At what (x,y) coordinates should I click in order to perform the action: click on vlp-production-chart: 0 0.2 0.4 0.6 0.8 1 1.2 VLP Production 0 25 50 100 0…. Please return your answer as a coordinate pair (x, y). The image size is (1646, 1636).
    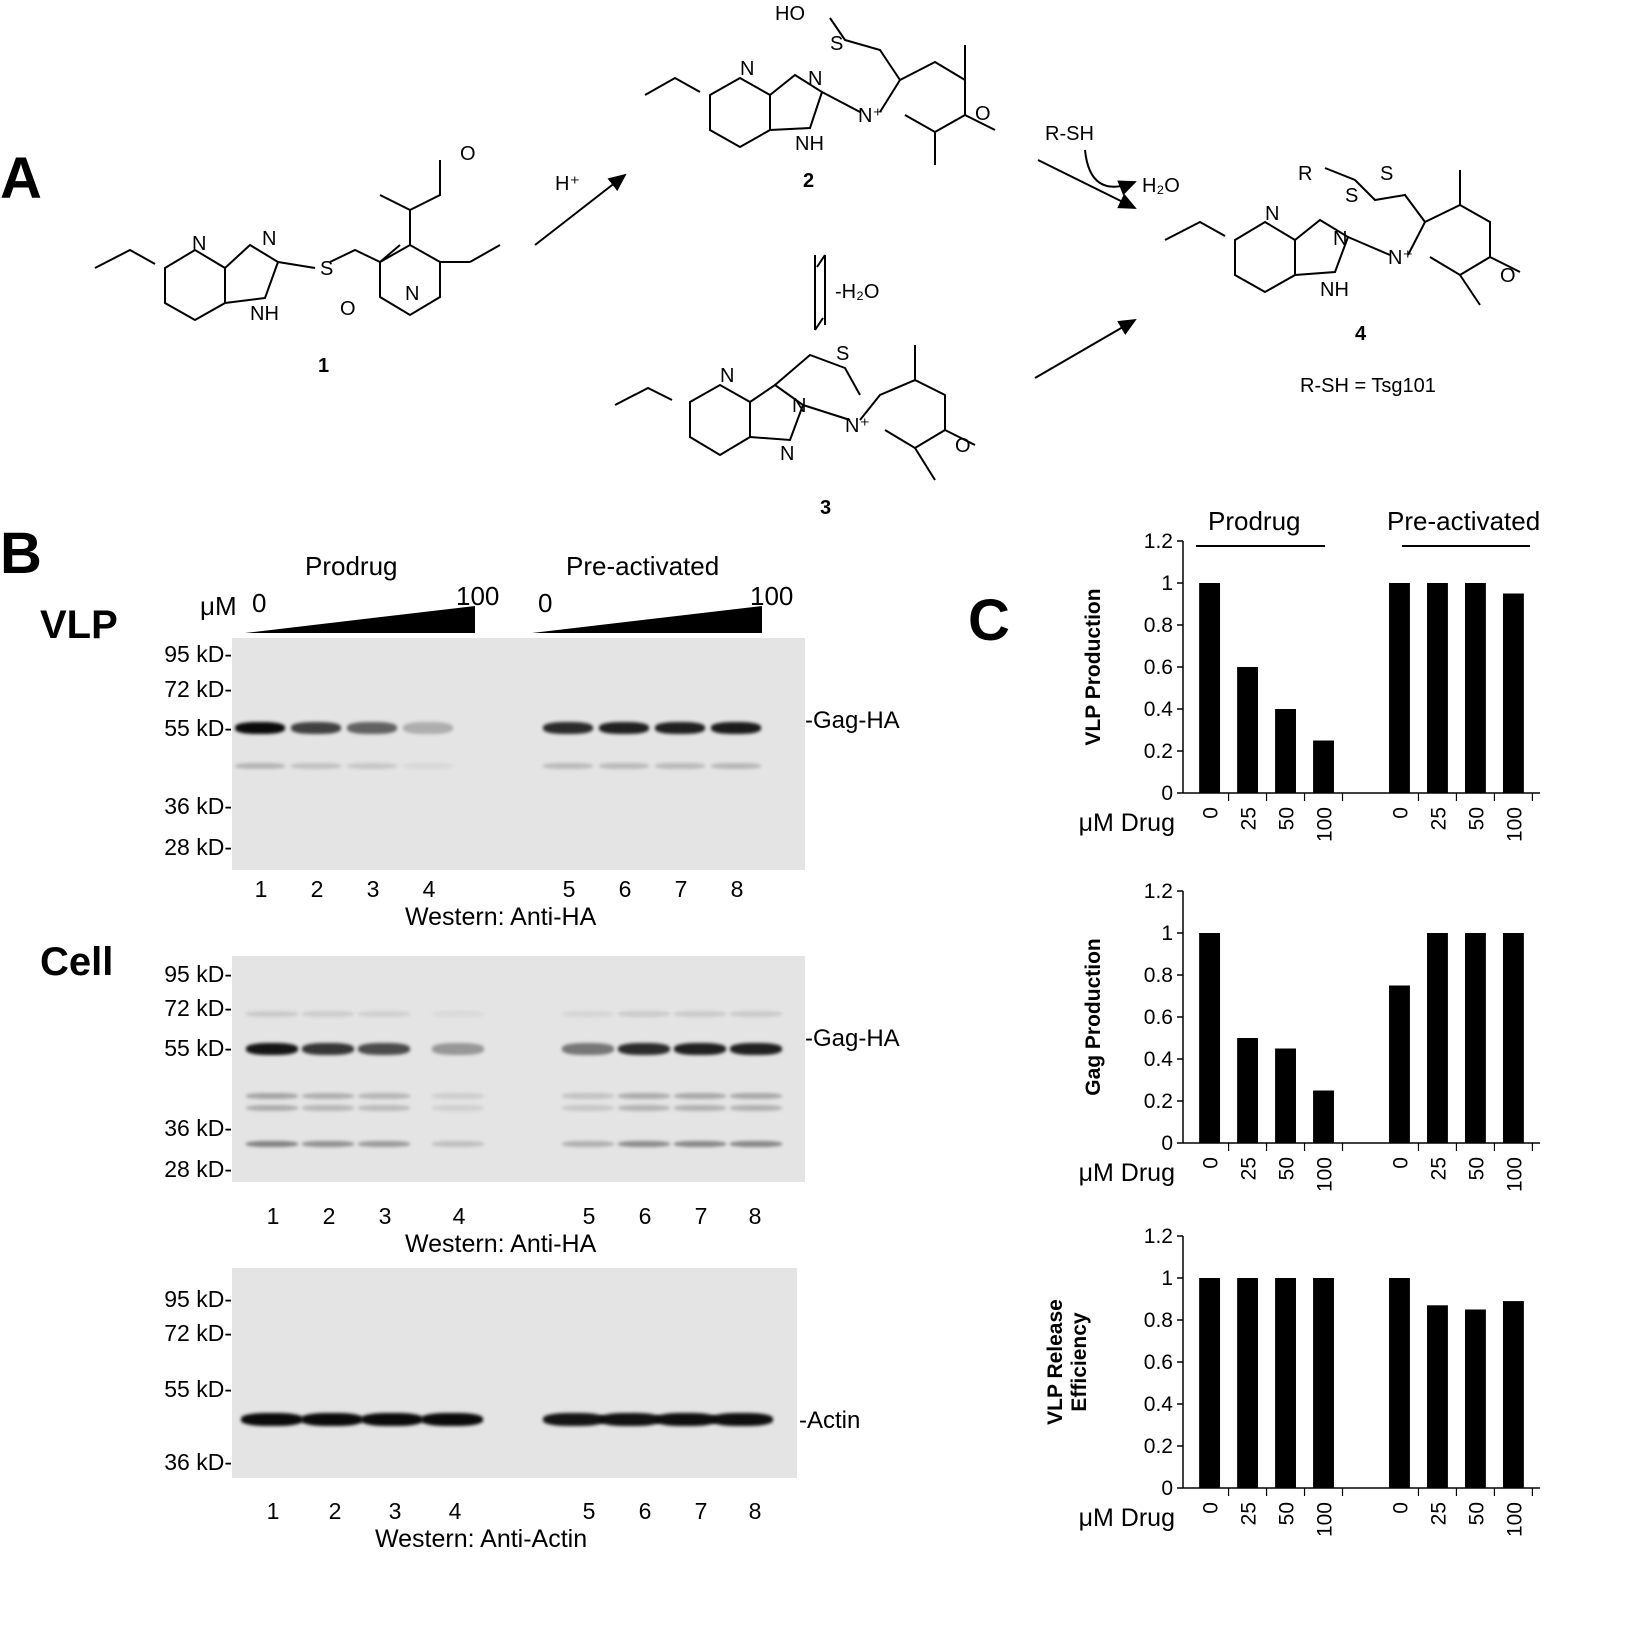
    Looking at the image, I should click on (1309, 686).